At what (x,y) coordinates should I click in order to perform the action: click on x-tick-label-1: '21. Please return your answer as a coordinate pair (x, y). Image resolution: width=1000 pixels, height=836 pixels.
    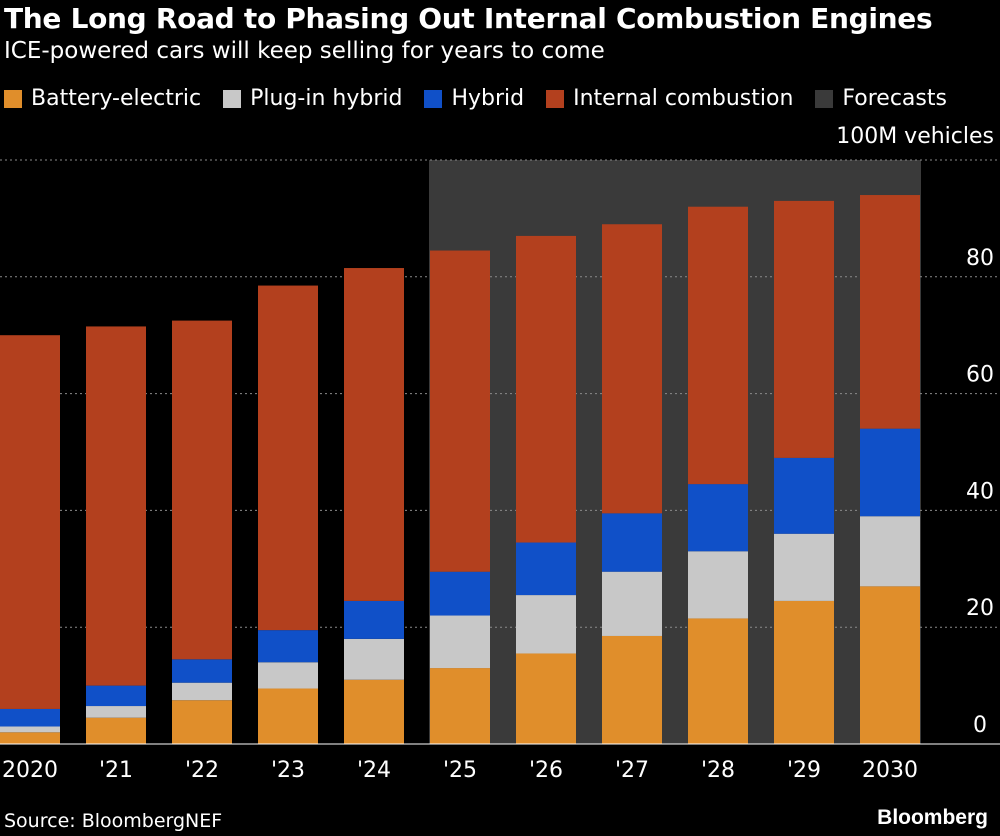
    Looking at the image, I should click on (116, 770).